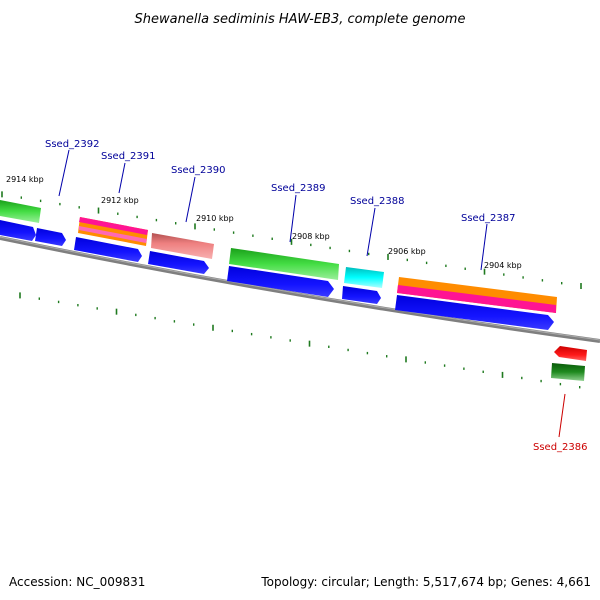 This screenshot has height=600, width=600. Describe the element at coordinates (377, 201) in the screenshot. I see `gene-label-ssed-2388: Ssed_2388` at that location.